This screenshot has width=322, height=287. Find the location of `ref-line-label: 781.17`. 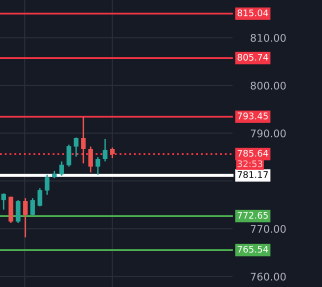

ref-line-label: 781.17 is located at coordinates (253, 174).